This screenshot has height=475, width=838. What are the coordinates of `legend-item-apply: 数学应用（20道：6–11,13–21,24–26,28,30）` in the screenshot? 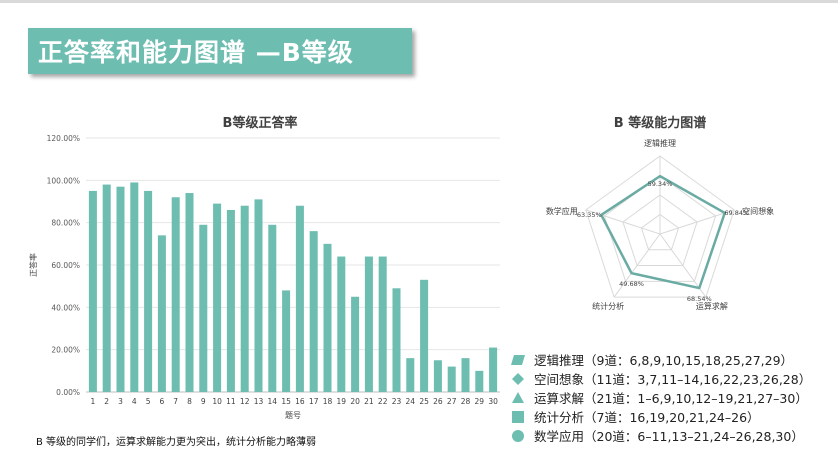 It's located at (670, 435).